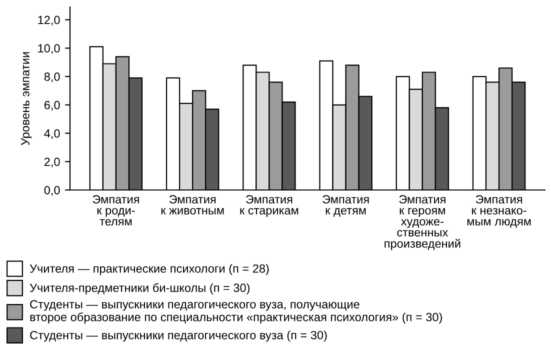  Describe the element at coordinates (49, 49) in the screenshot. I see `y-tick-label: 10,0` at that location.